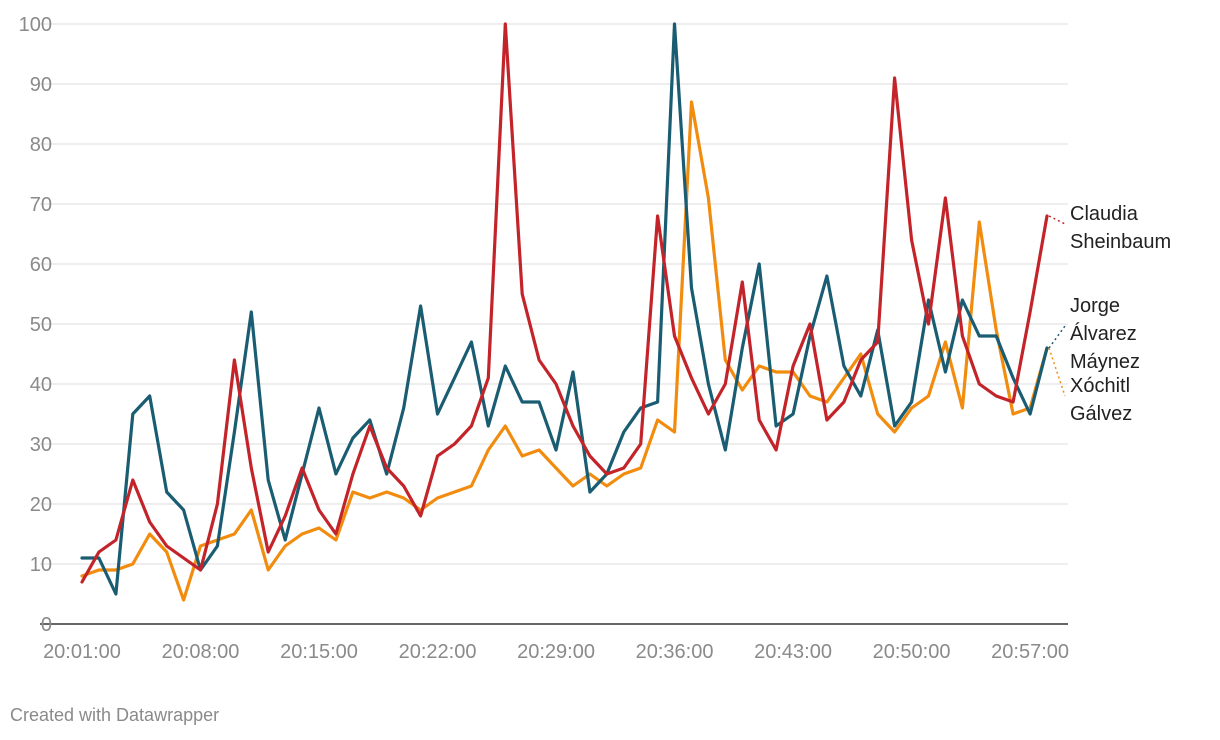 The width and height of the screenshot is (1220, 740). I want to click on series-label: Álvarez, so click(1103, 333).